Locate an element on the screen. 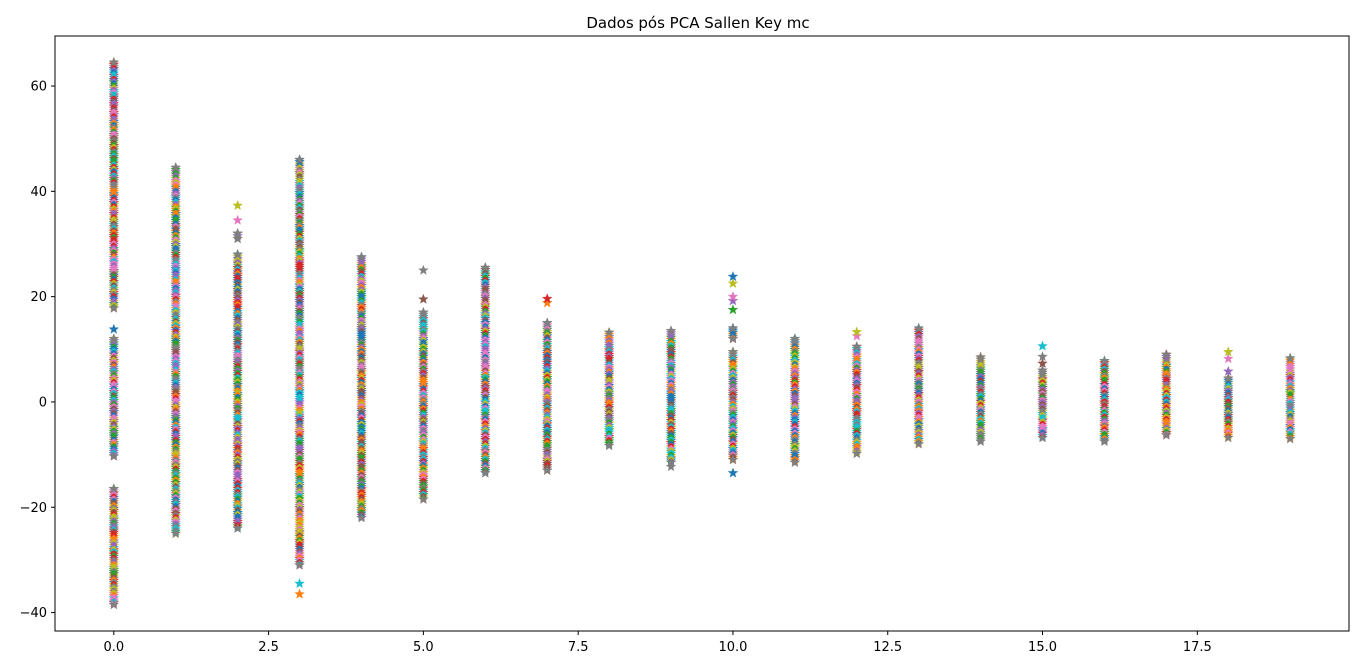 Image resolution: width=1366 pixels, height=671 pixels. x-axis: 0.0 2.5 5.0 7.5 10.0 12.5 15.0 17.5 is located at coordinates (657, 643).